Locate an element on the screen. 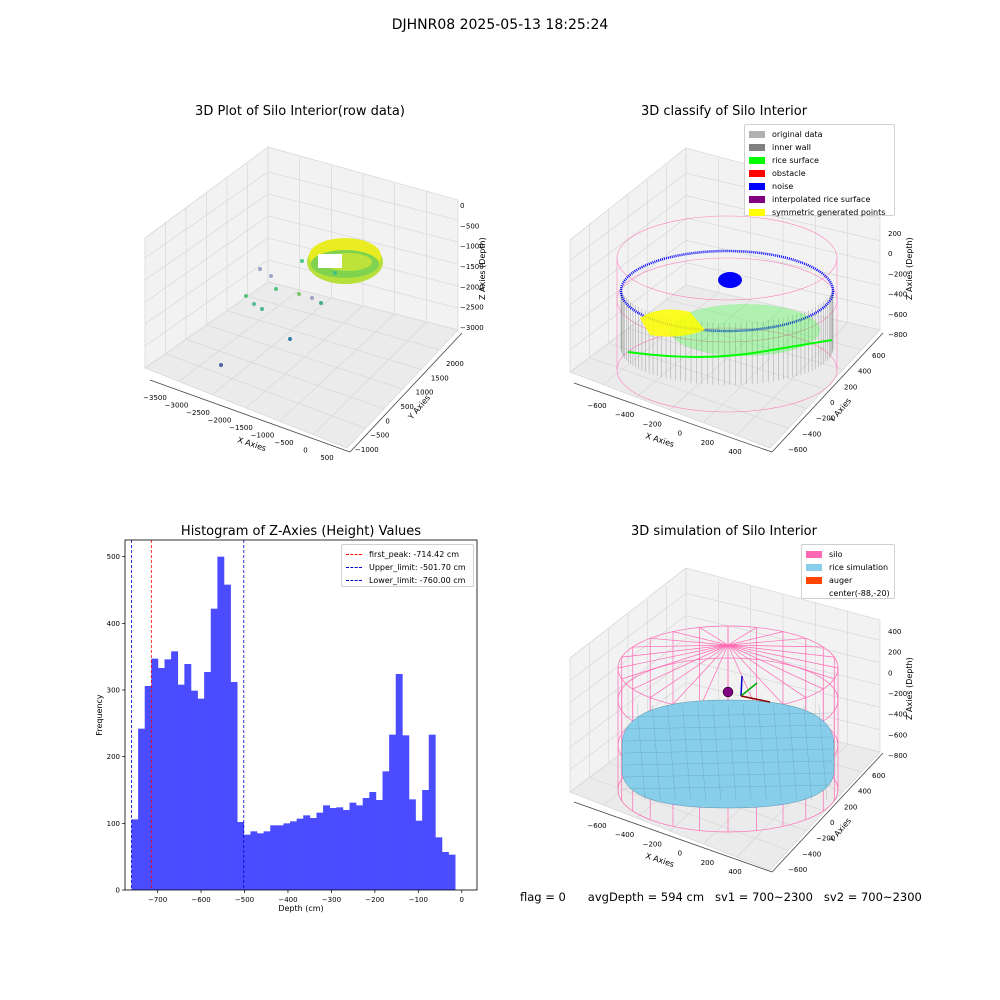  histogram-y-tick-2: 200 is located at coordinates (113, 757).